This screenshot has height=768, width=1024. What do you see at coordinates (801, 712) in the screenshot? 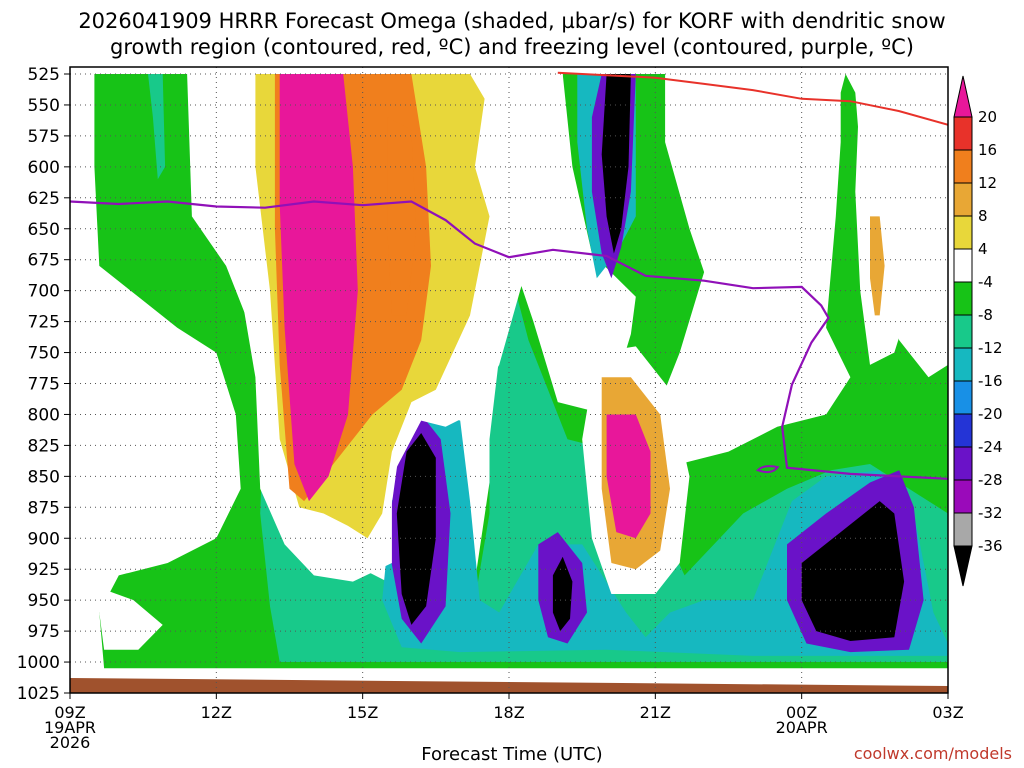
I see `x-tick-label-15-0: 00Z` at bounding box center [801, 712].